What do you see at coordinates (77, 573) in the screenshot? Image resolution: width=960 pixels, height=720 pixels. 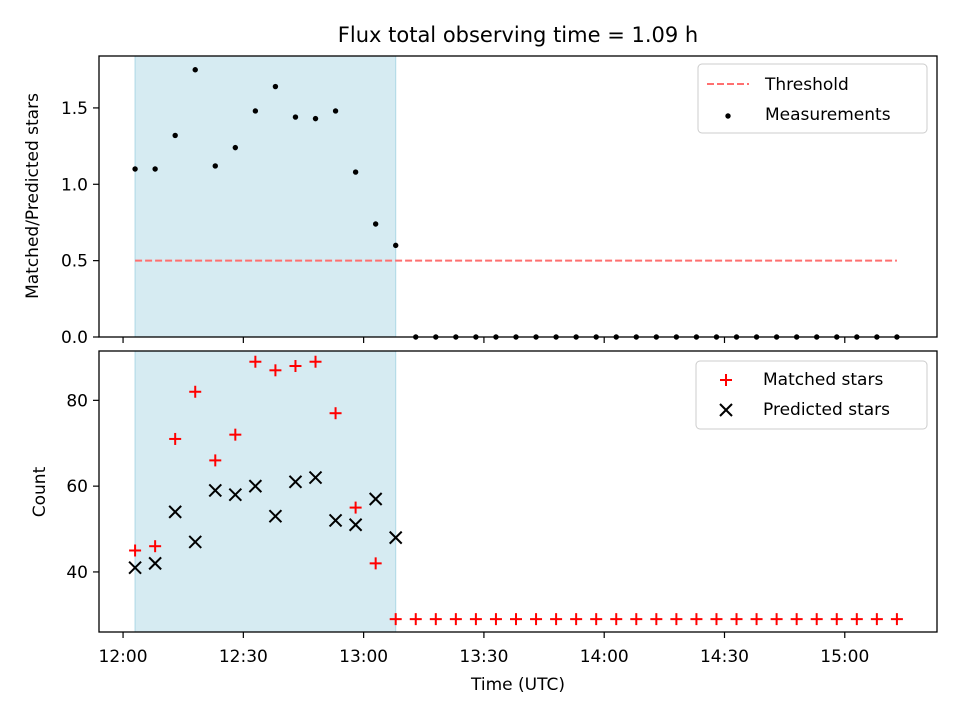 I see `count-y-tick-label: 40` at bounding box center [77, 573].